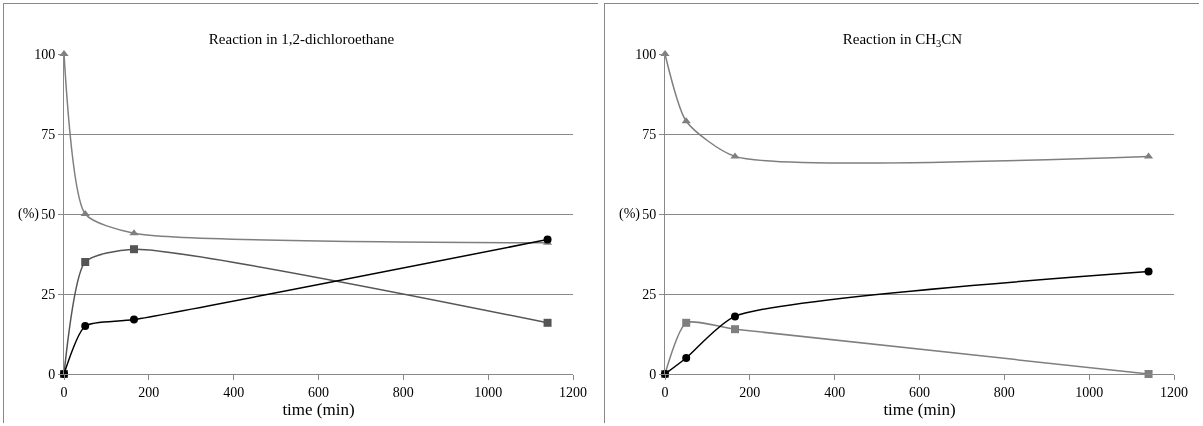 The height and width of the screenshot is (426, 1203). I want to click on chart-title: Reaction in CH$_{3}$CN, so click(902, 40).